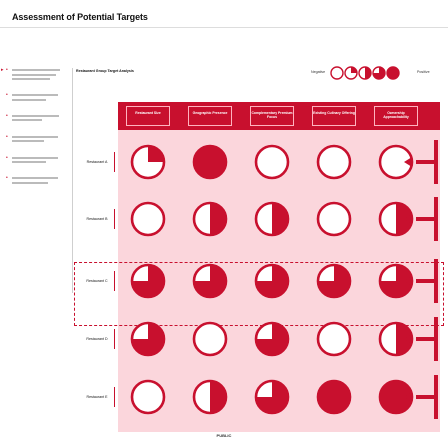  What do you see at coordinates (97, 339) in the screenshot?
I see `row-label: Restaurant D` at bounding box center [97, 339].